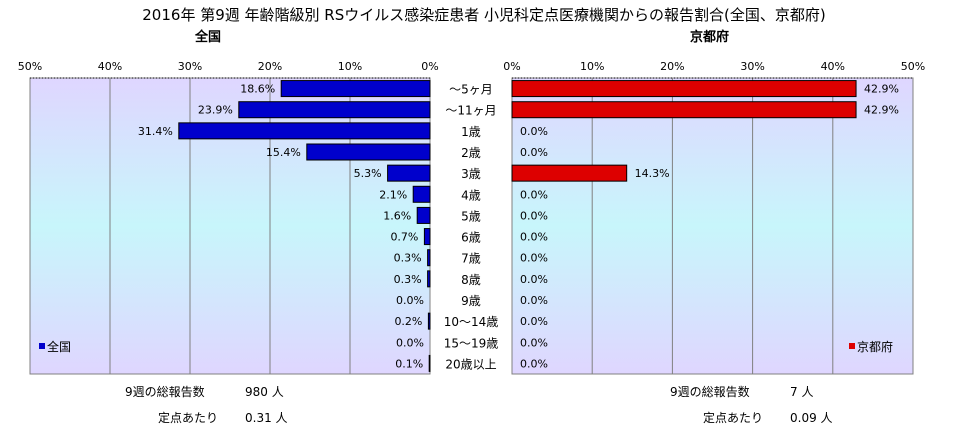 This screenshot has height=431, width=968. Describe the element at coordinates (875, 346) in the screenshot. I see `legend-label-kyoto: 京都府` at that location.